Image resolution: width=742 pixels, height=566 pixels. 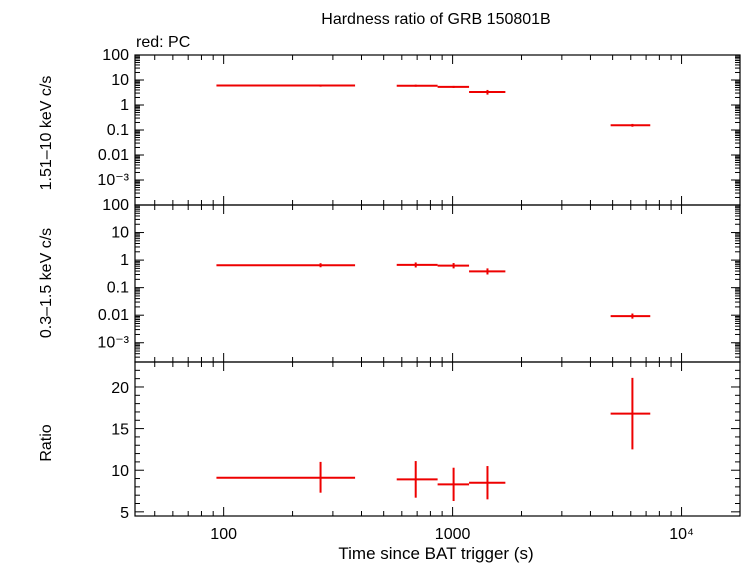 I want to click on chart-title: Hardness ratio of GRB 150801B, so click(x=435, y=19).